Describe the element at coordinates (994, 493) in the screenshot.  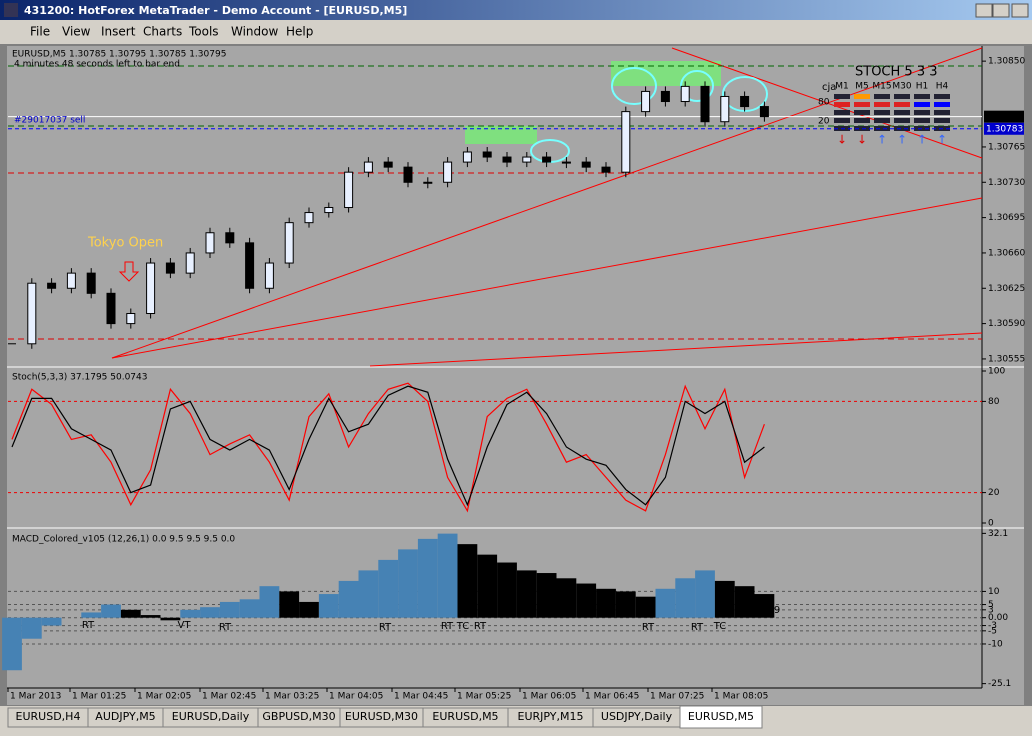
I see `y-tick-label: 20` at that location.